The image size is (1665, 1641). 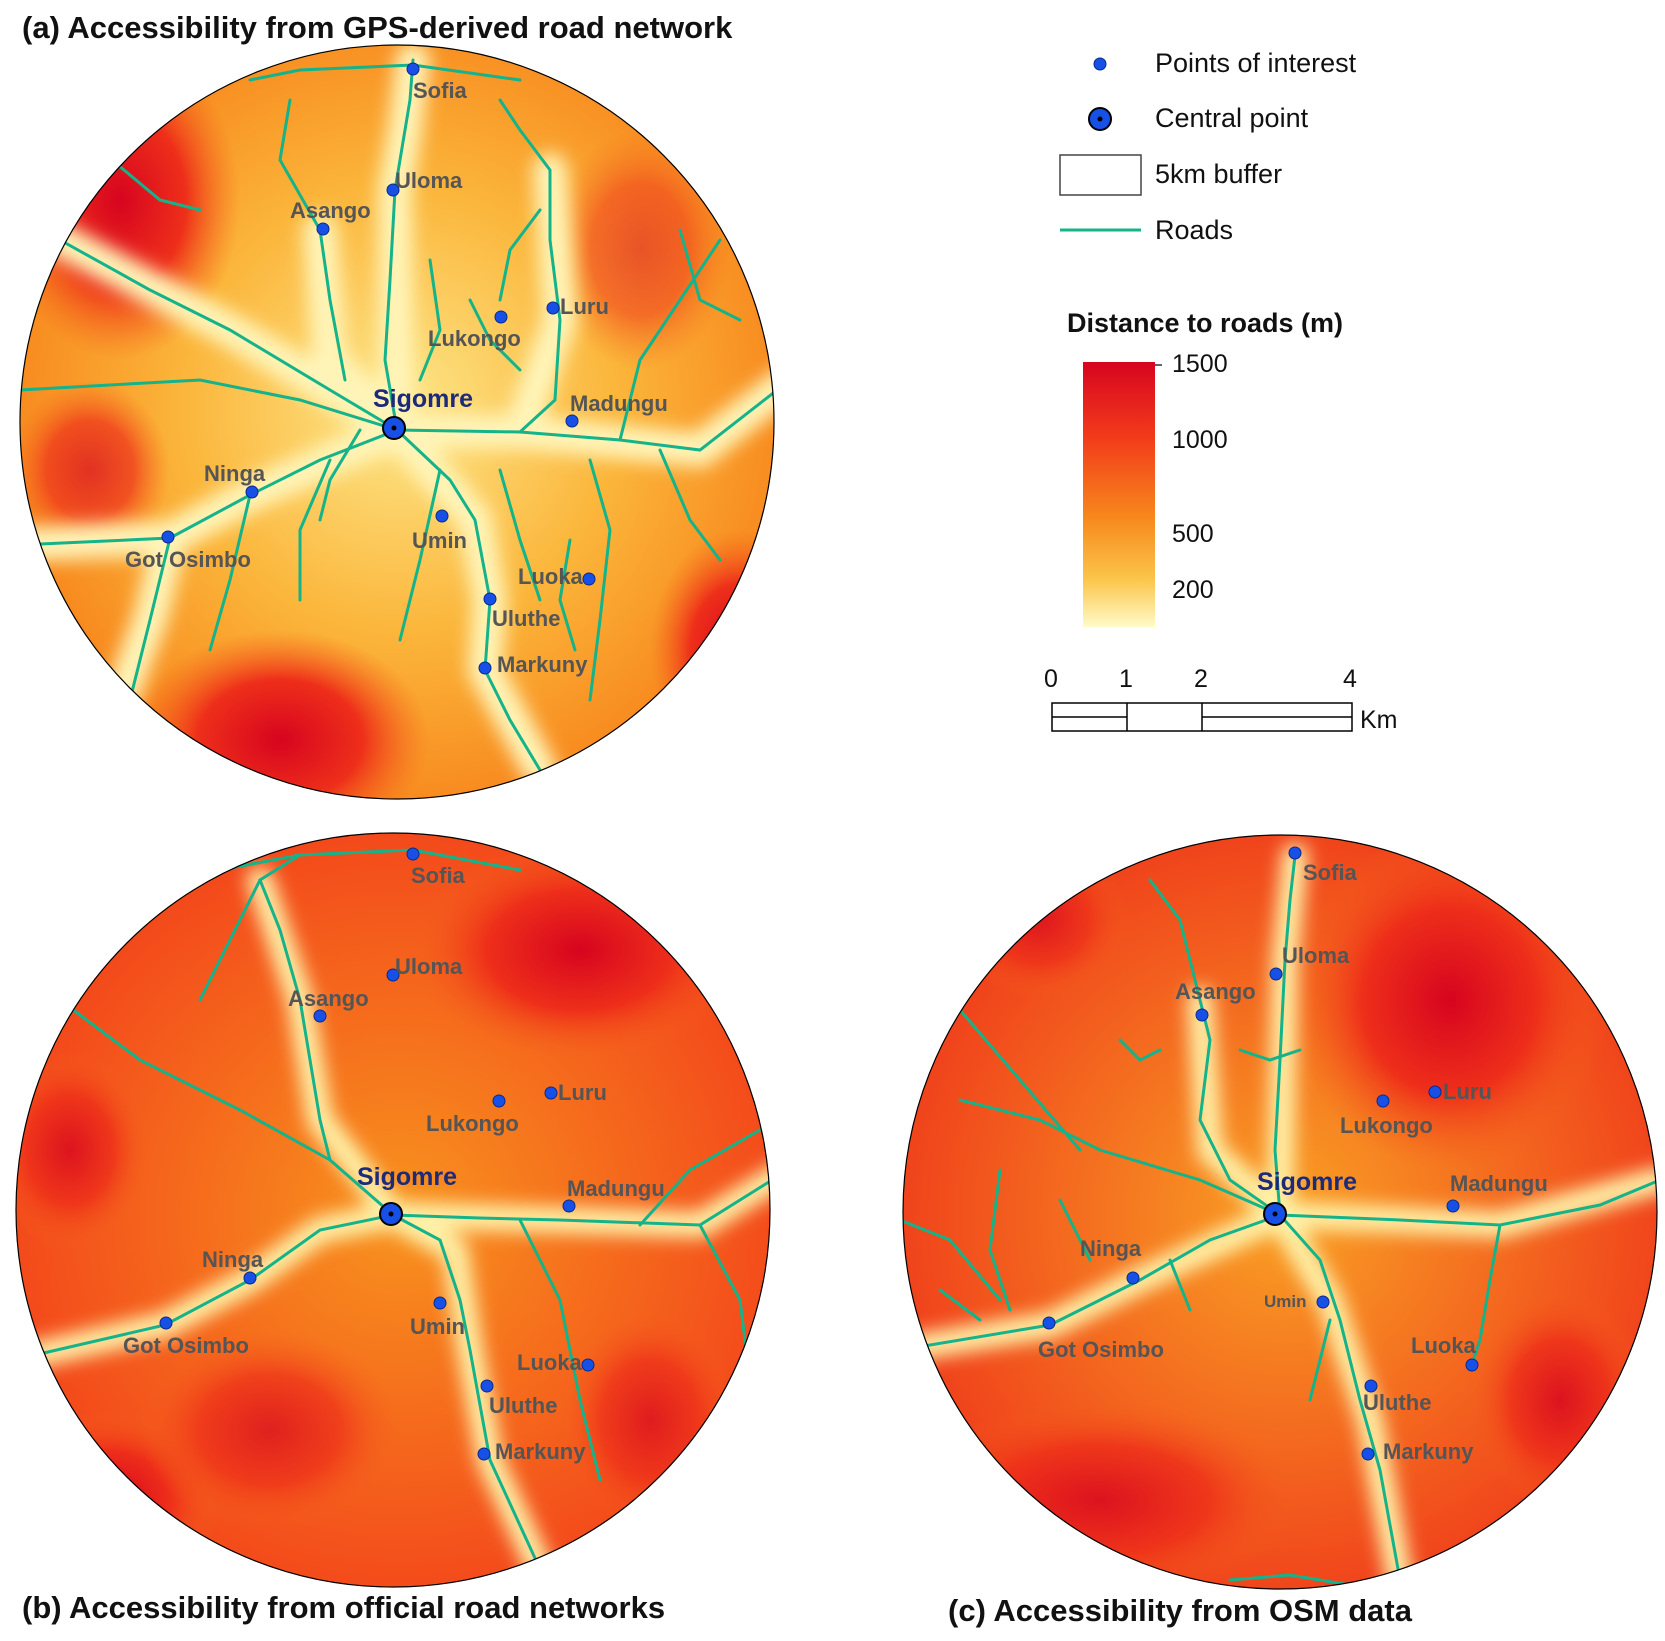 I want to click on colorbar-tick-500: 500, so click(x=1193, y=534).